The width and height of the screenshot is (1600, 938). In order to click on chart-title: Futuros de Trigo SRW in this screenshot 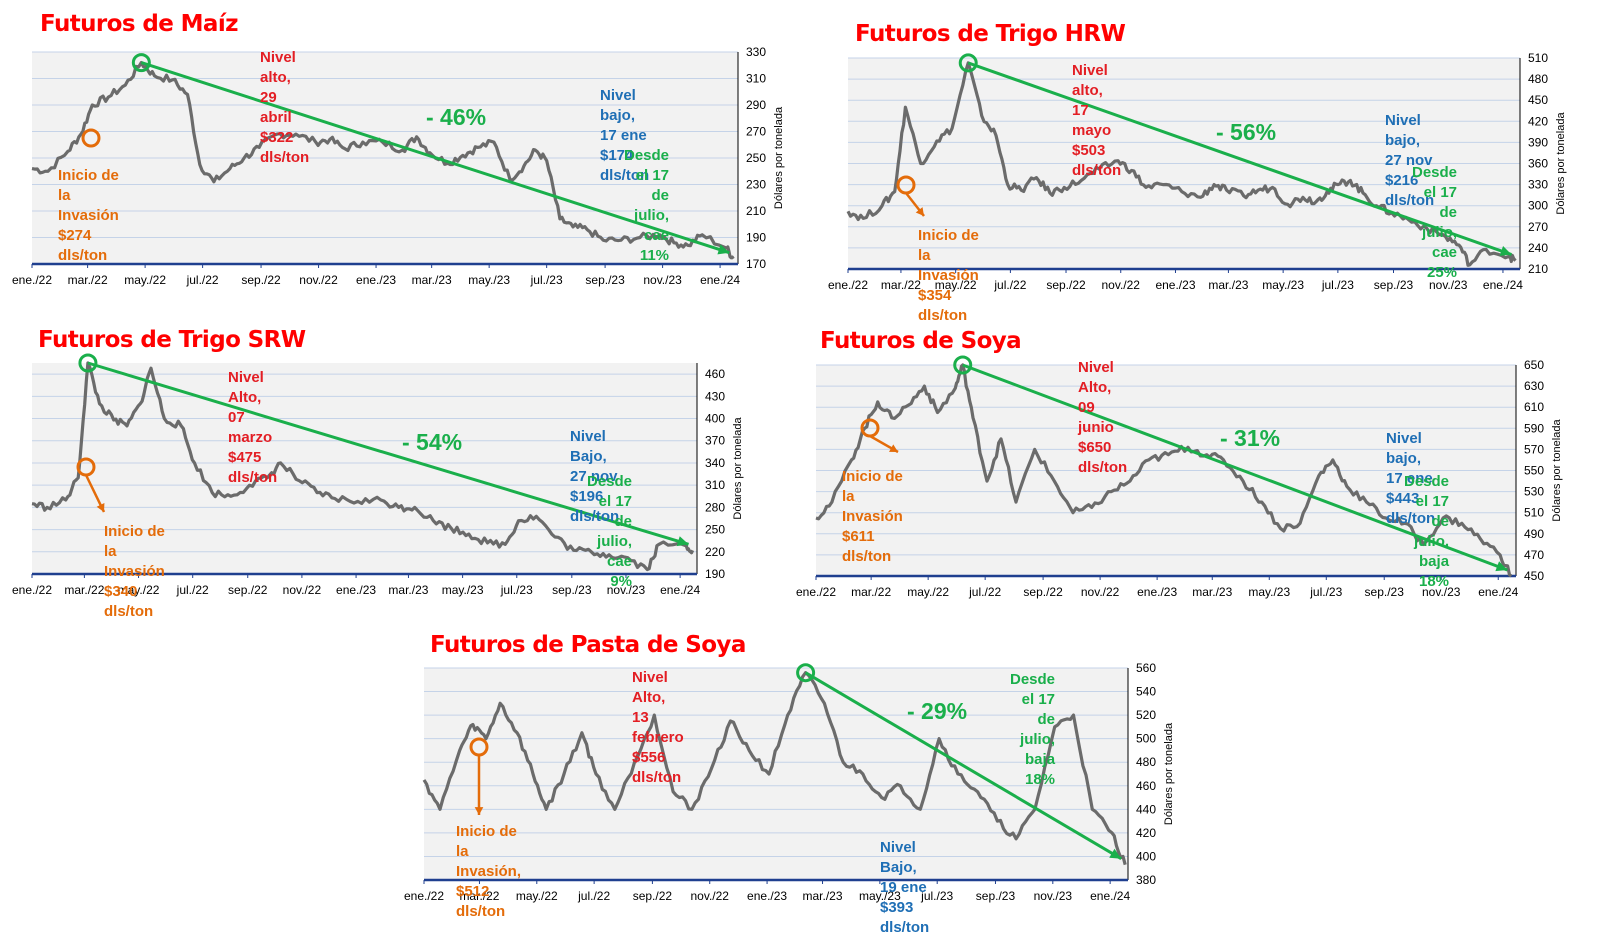, I will do `click(172, 340)`.